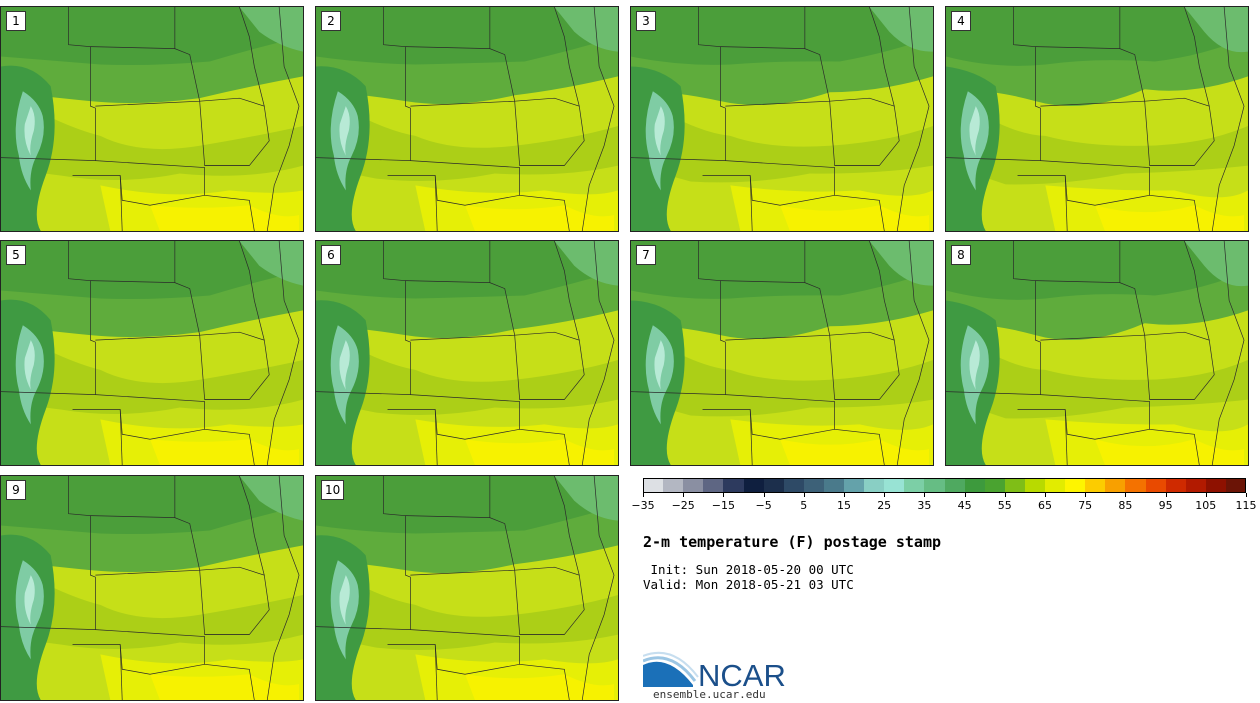 This screenshot has width=1260, height=703. I want to click on member-label: 4, so click(961, 21).